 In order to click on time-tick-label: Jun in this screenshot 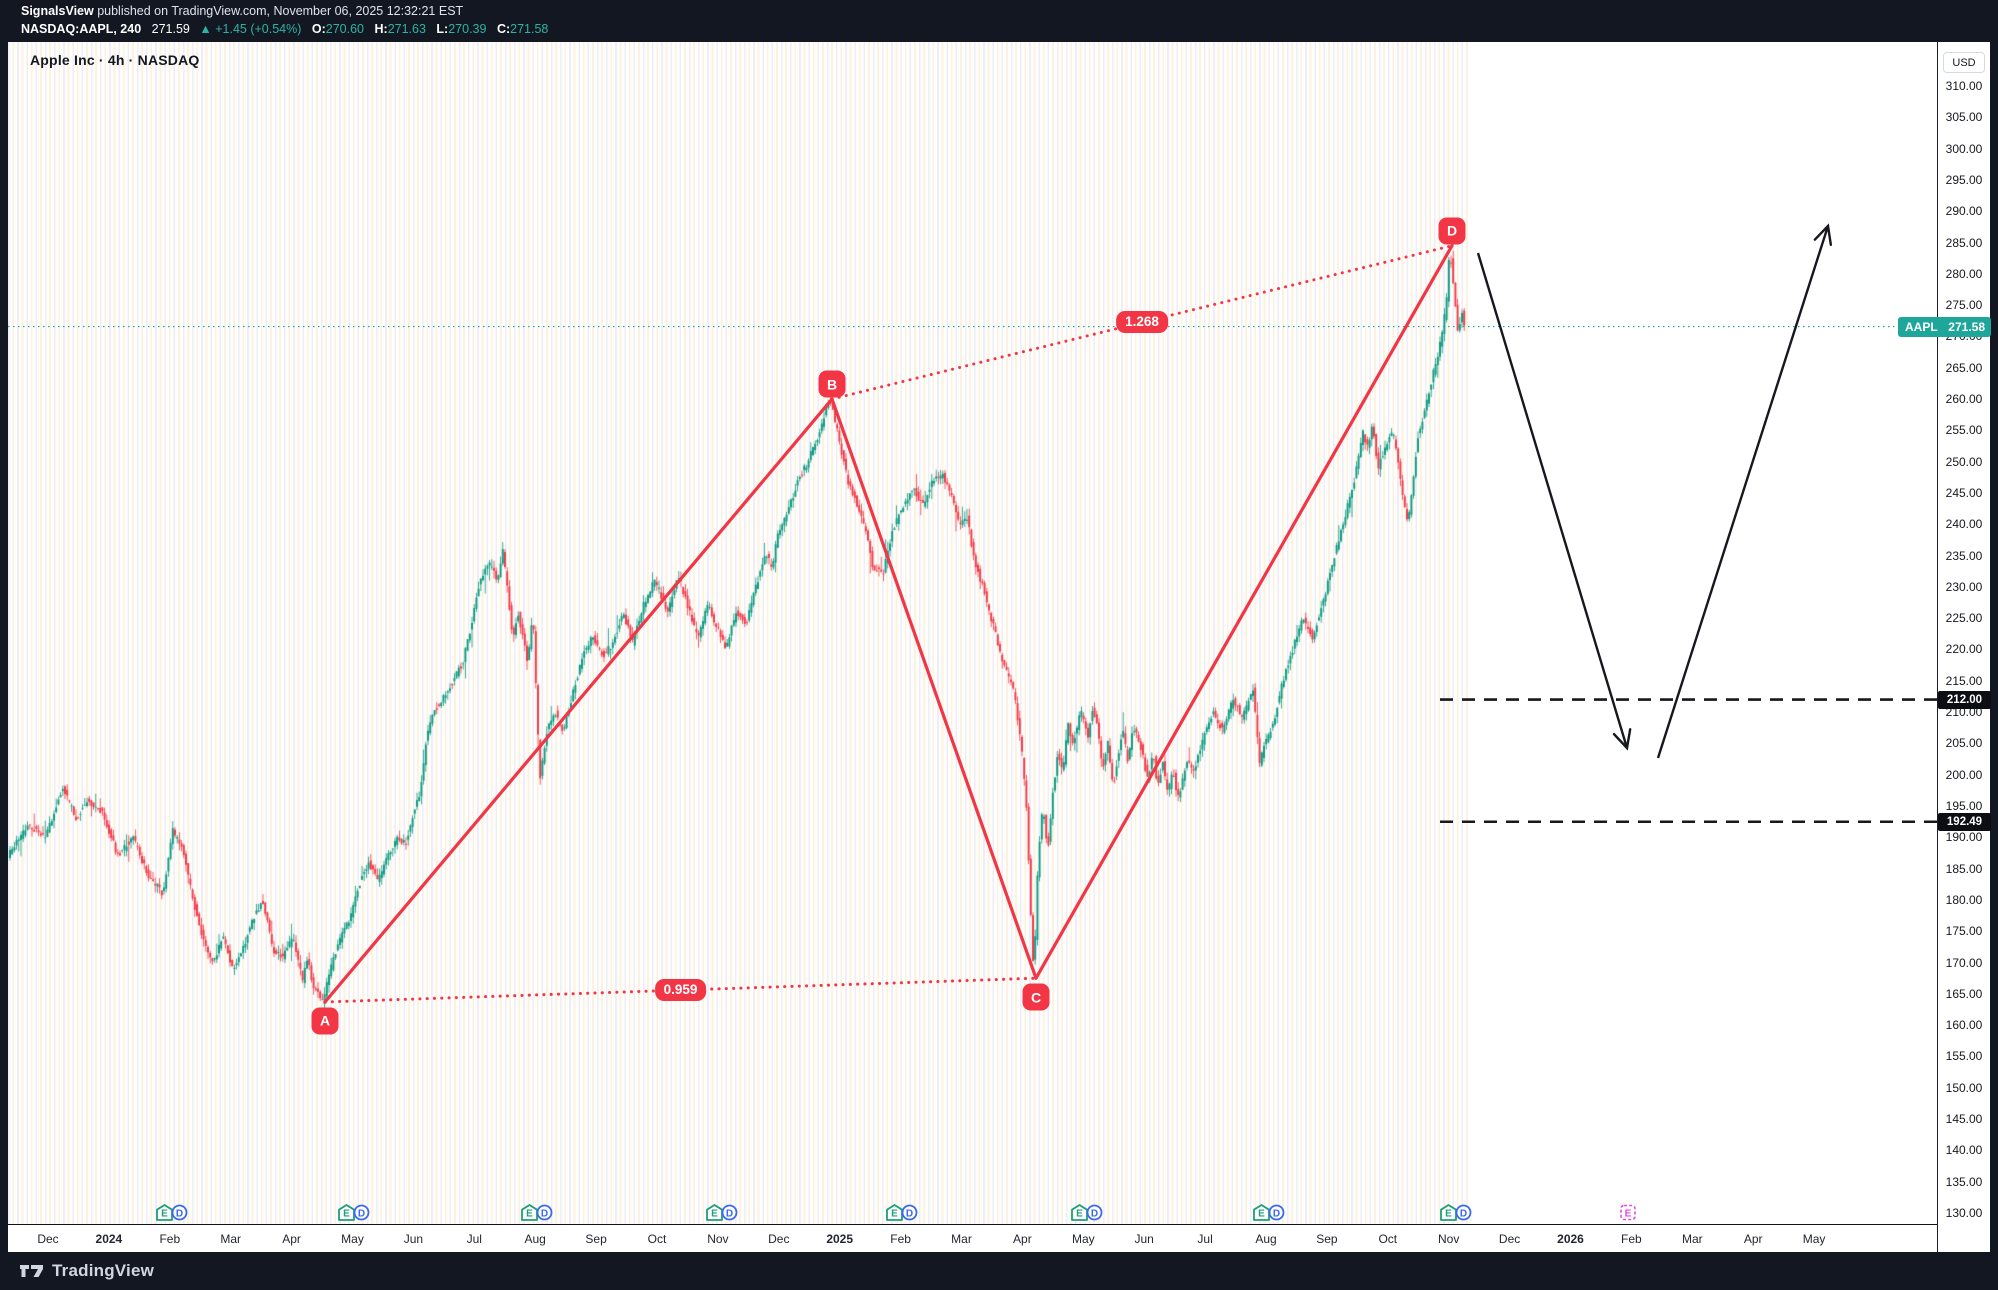, I will do `click(1144, 1239)`.